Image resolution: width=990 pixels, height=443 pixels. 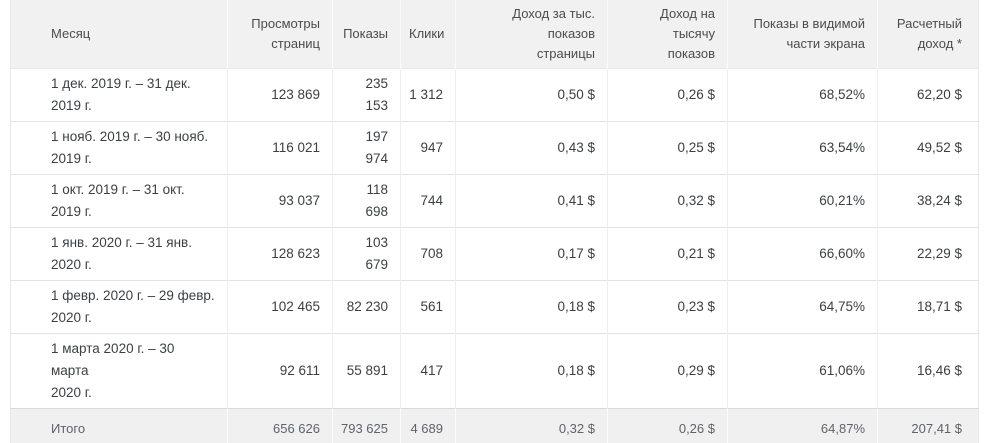 I want to click on totals-estimated-earnings: 207,41 $, so click(x=928, y=425).